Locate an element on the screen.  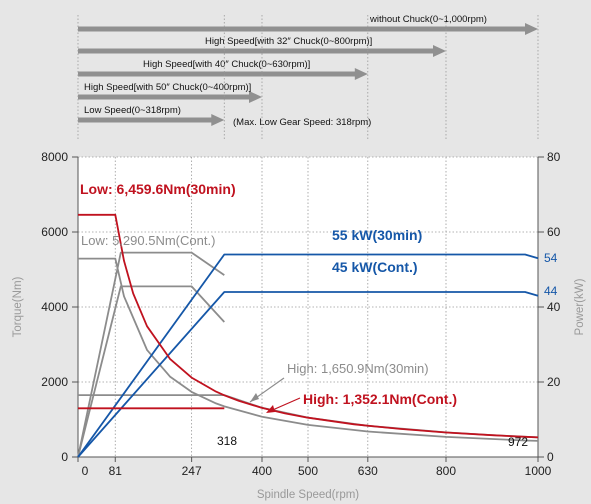
y-tick-label-right: 60 is located at coordinates (554, 232).